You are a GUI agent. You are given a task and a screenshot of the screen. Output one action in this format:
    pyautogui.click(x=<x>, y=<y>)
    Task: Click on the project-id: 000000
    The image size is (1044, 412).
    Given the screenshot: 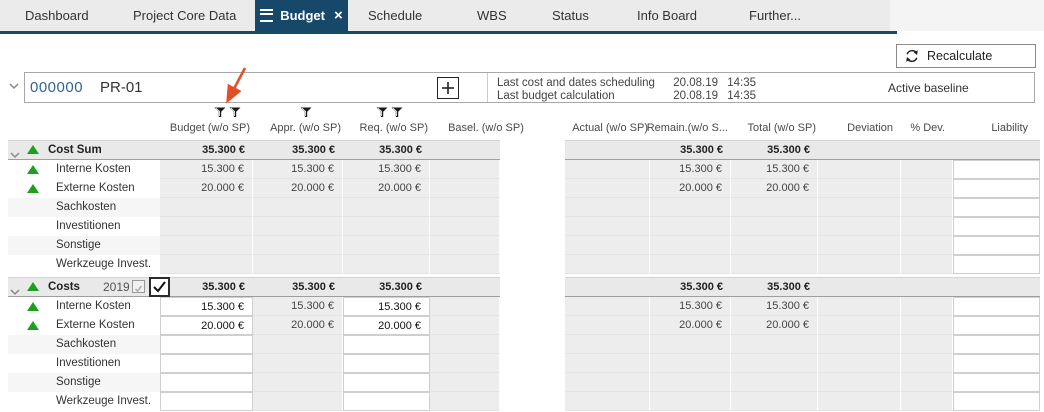 What is the action you would take?
    pyautogui.click(x=57, y=87)
    